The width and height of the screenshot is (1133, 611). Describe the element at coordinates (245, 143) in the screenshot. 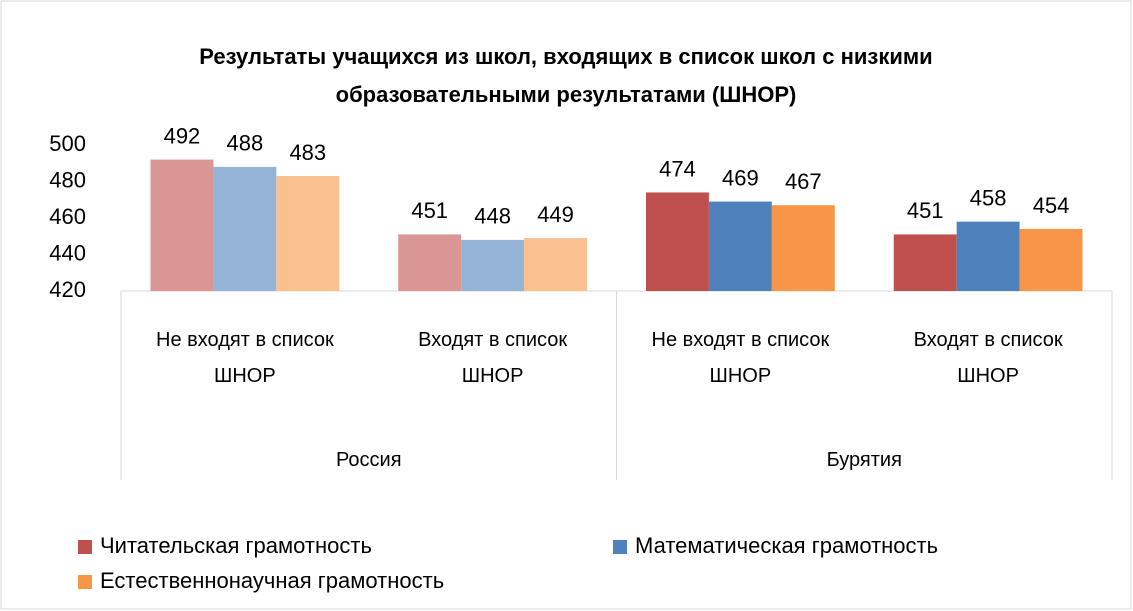

I see `data-label: 488` at that location.